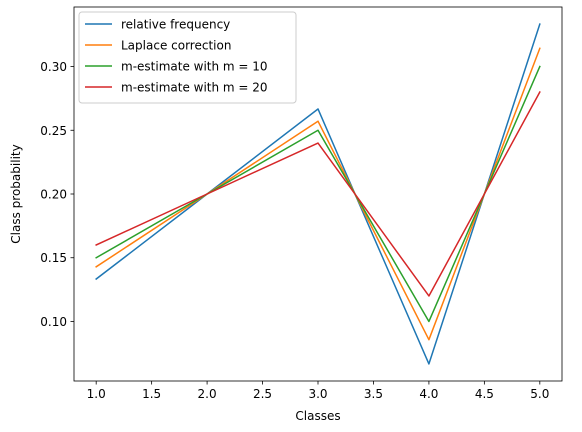  What do you see at coordinates (96, 394) in the screenshot?
I see `x-tick-label: 1.0` at bounding box center [96, 394].